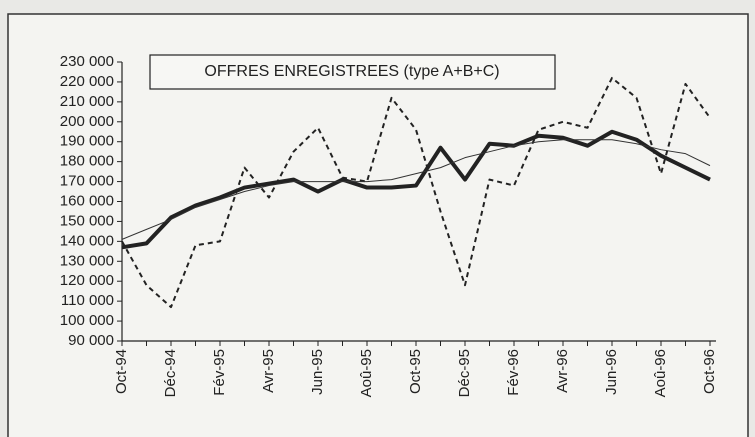 The width and height of the screenshot is (755, 437). Describe the element at coordinates (415, 371) in the screenshot. I see `x-tick-label: Oct-95` at that location.